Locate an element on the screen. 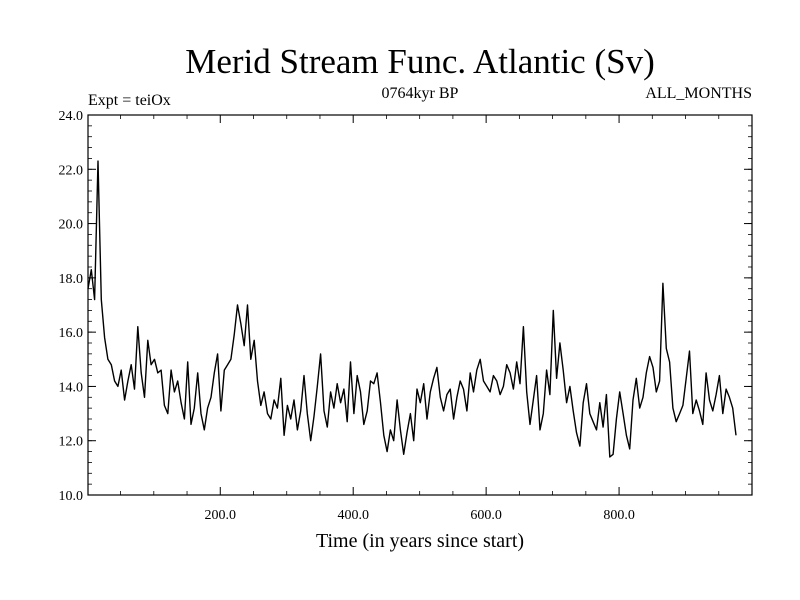 Image resolution: width=800 pixels, height=600 pixels. x-tick-label: 200.0 is located at coordinates (221, 515).